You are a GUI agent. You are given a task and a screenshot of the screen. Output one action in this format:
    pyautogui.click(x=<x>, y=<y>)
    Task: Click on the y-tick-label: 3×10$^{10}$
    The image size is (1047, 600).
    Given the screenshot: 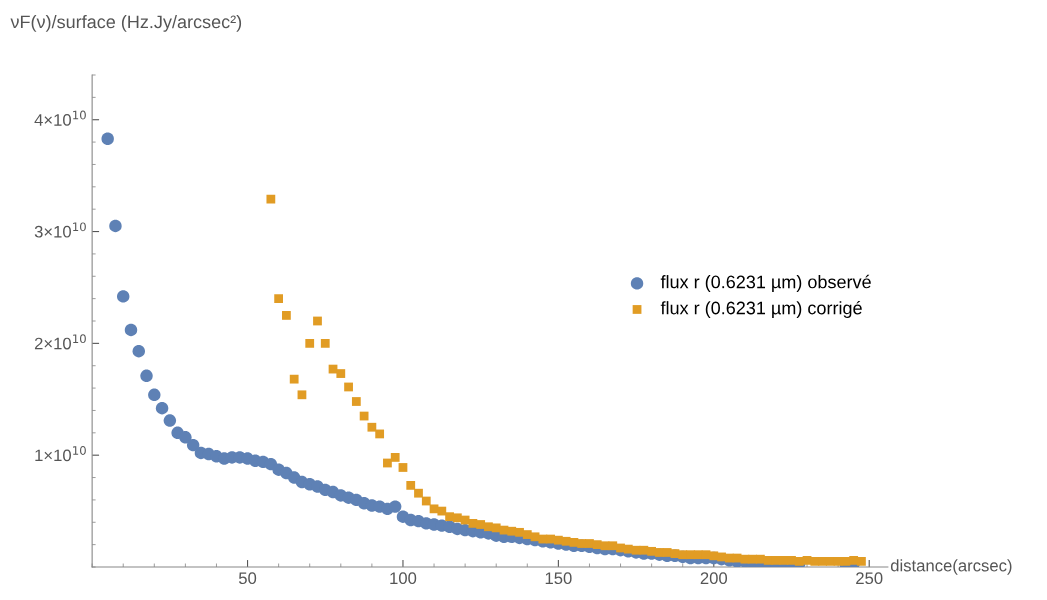 What is the action you would take?
    pyautogui.click(x=60, y=230)
    